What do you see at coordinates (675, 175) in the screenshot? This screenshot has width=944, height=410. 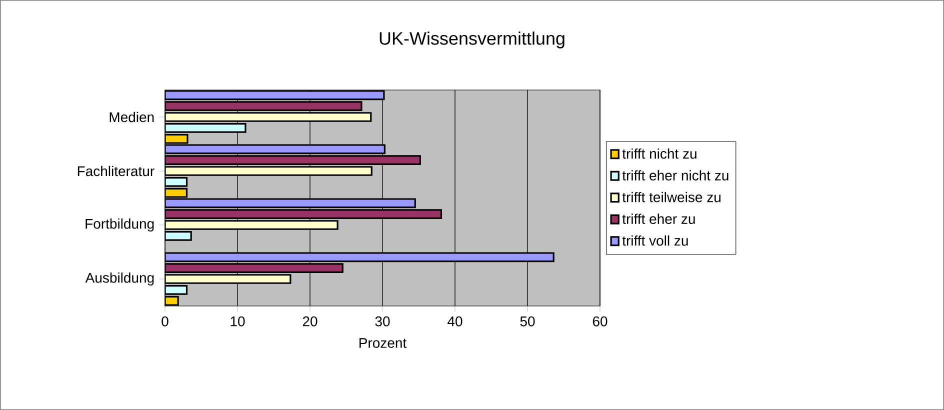 I see `legend-label: trifft eher nicht zu` at bounding box center [675, 175].